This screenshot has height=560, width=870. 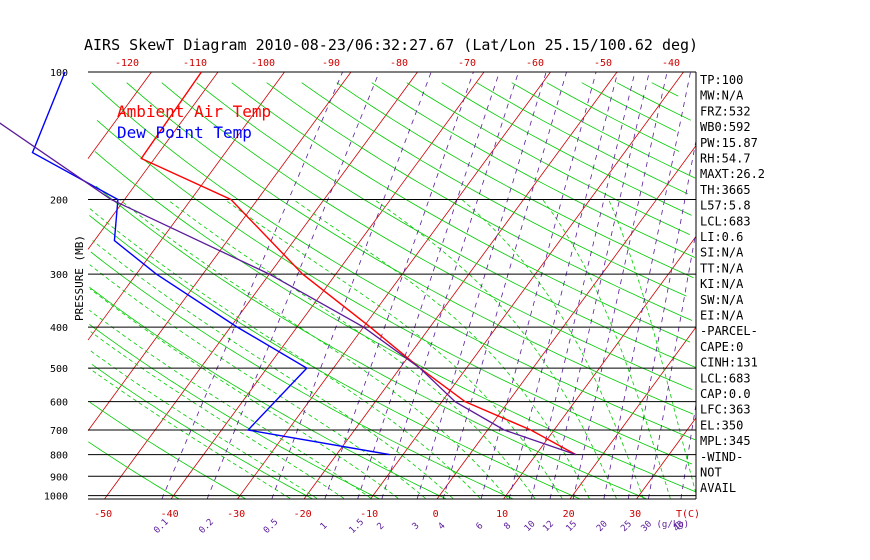 What do you see at coordinates (711, 473) in the screenshot?
I see `side-panel-item: NOT` at bounding box center [711, 473].